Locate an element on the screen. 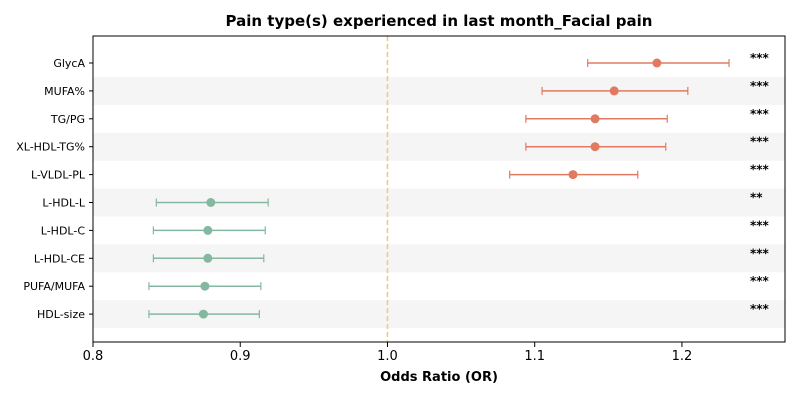 This screenshot has width=800, height=400. row-mark-l-vldl-pl: *** is located at coordinates (639, 171).